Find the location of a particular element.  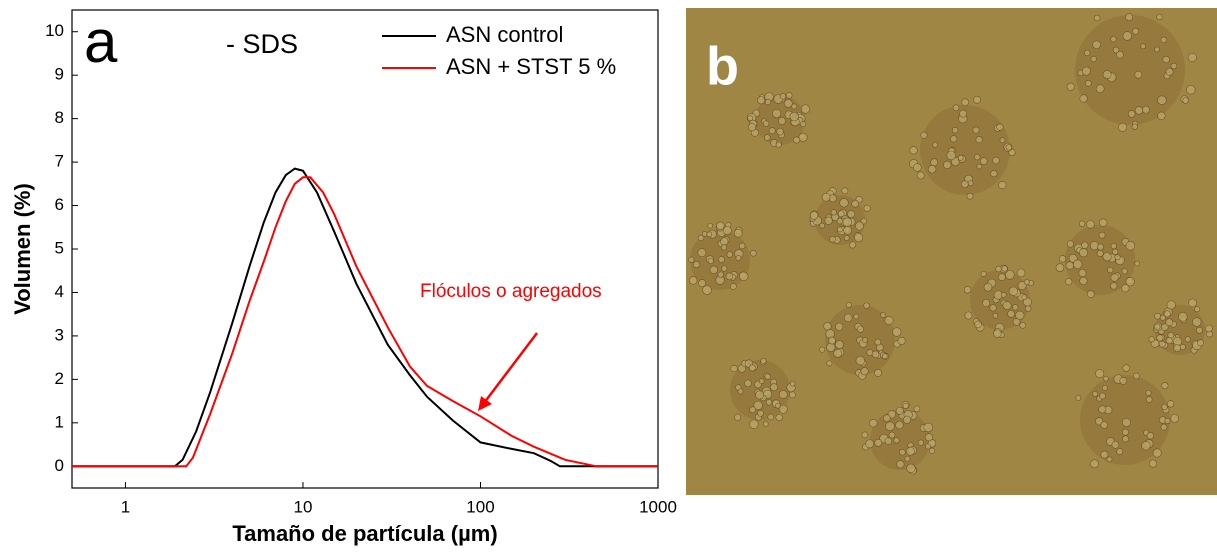

panel-label: b is located at coordinates (722, 66).